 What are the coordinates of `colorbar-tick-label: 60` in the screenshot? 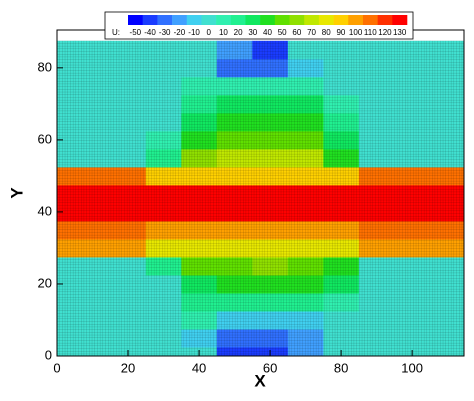 It's located at (296, 32).